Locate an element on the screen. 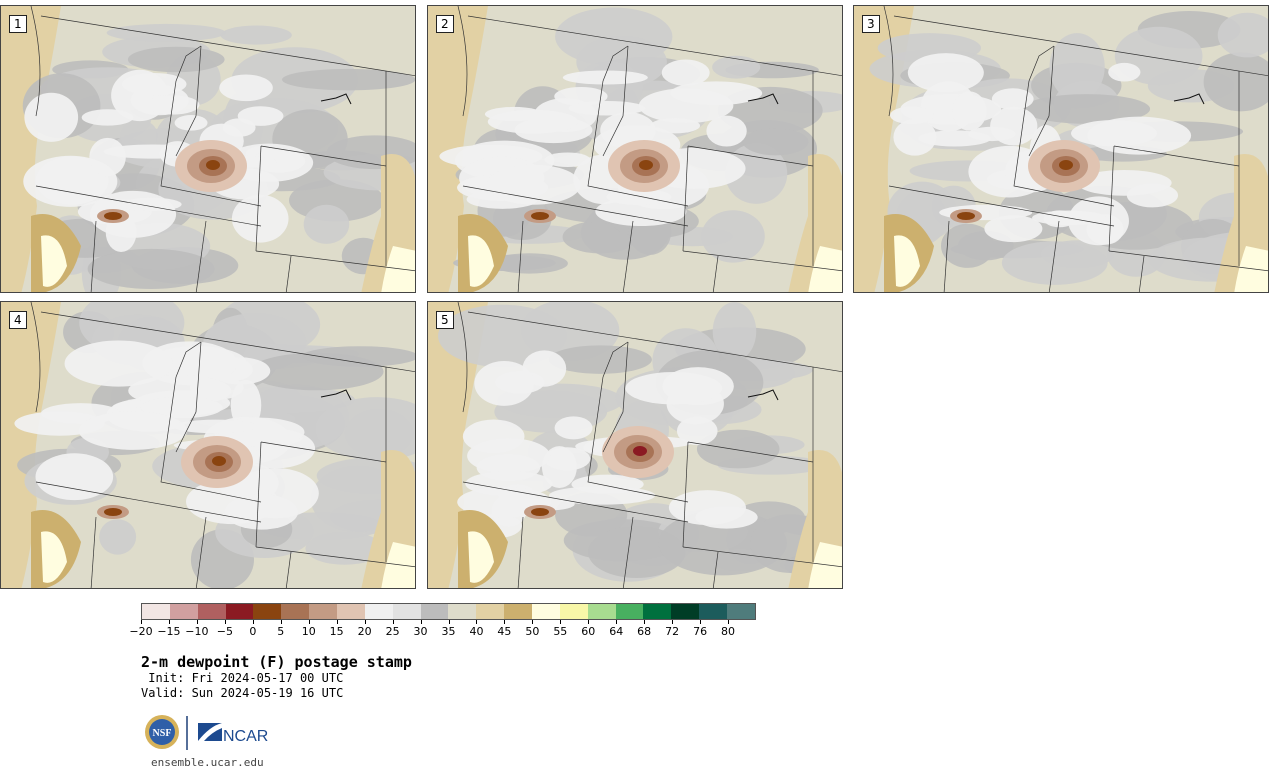 The width and height of the screenshot is (1280, 773). colorbar-tick-label: 10 is located at coordinates (308, 631).